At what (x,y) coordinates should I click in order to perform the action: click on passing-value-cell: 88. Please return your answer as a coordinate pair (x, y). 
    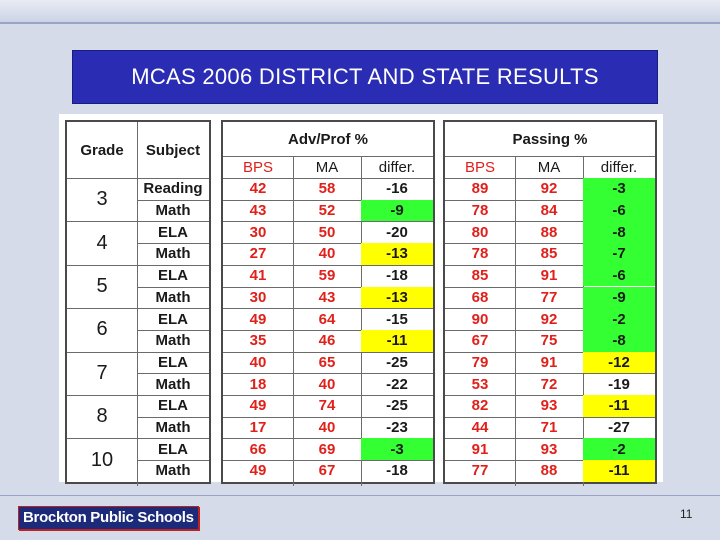
    Looking at the image, I should click on (549, 232).